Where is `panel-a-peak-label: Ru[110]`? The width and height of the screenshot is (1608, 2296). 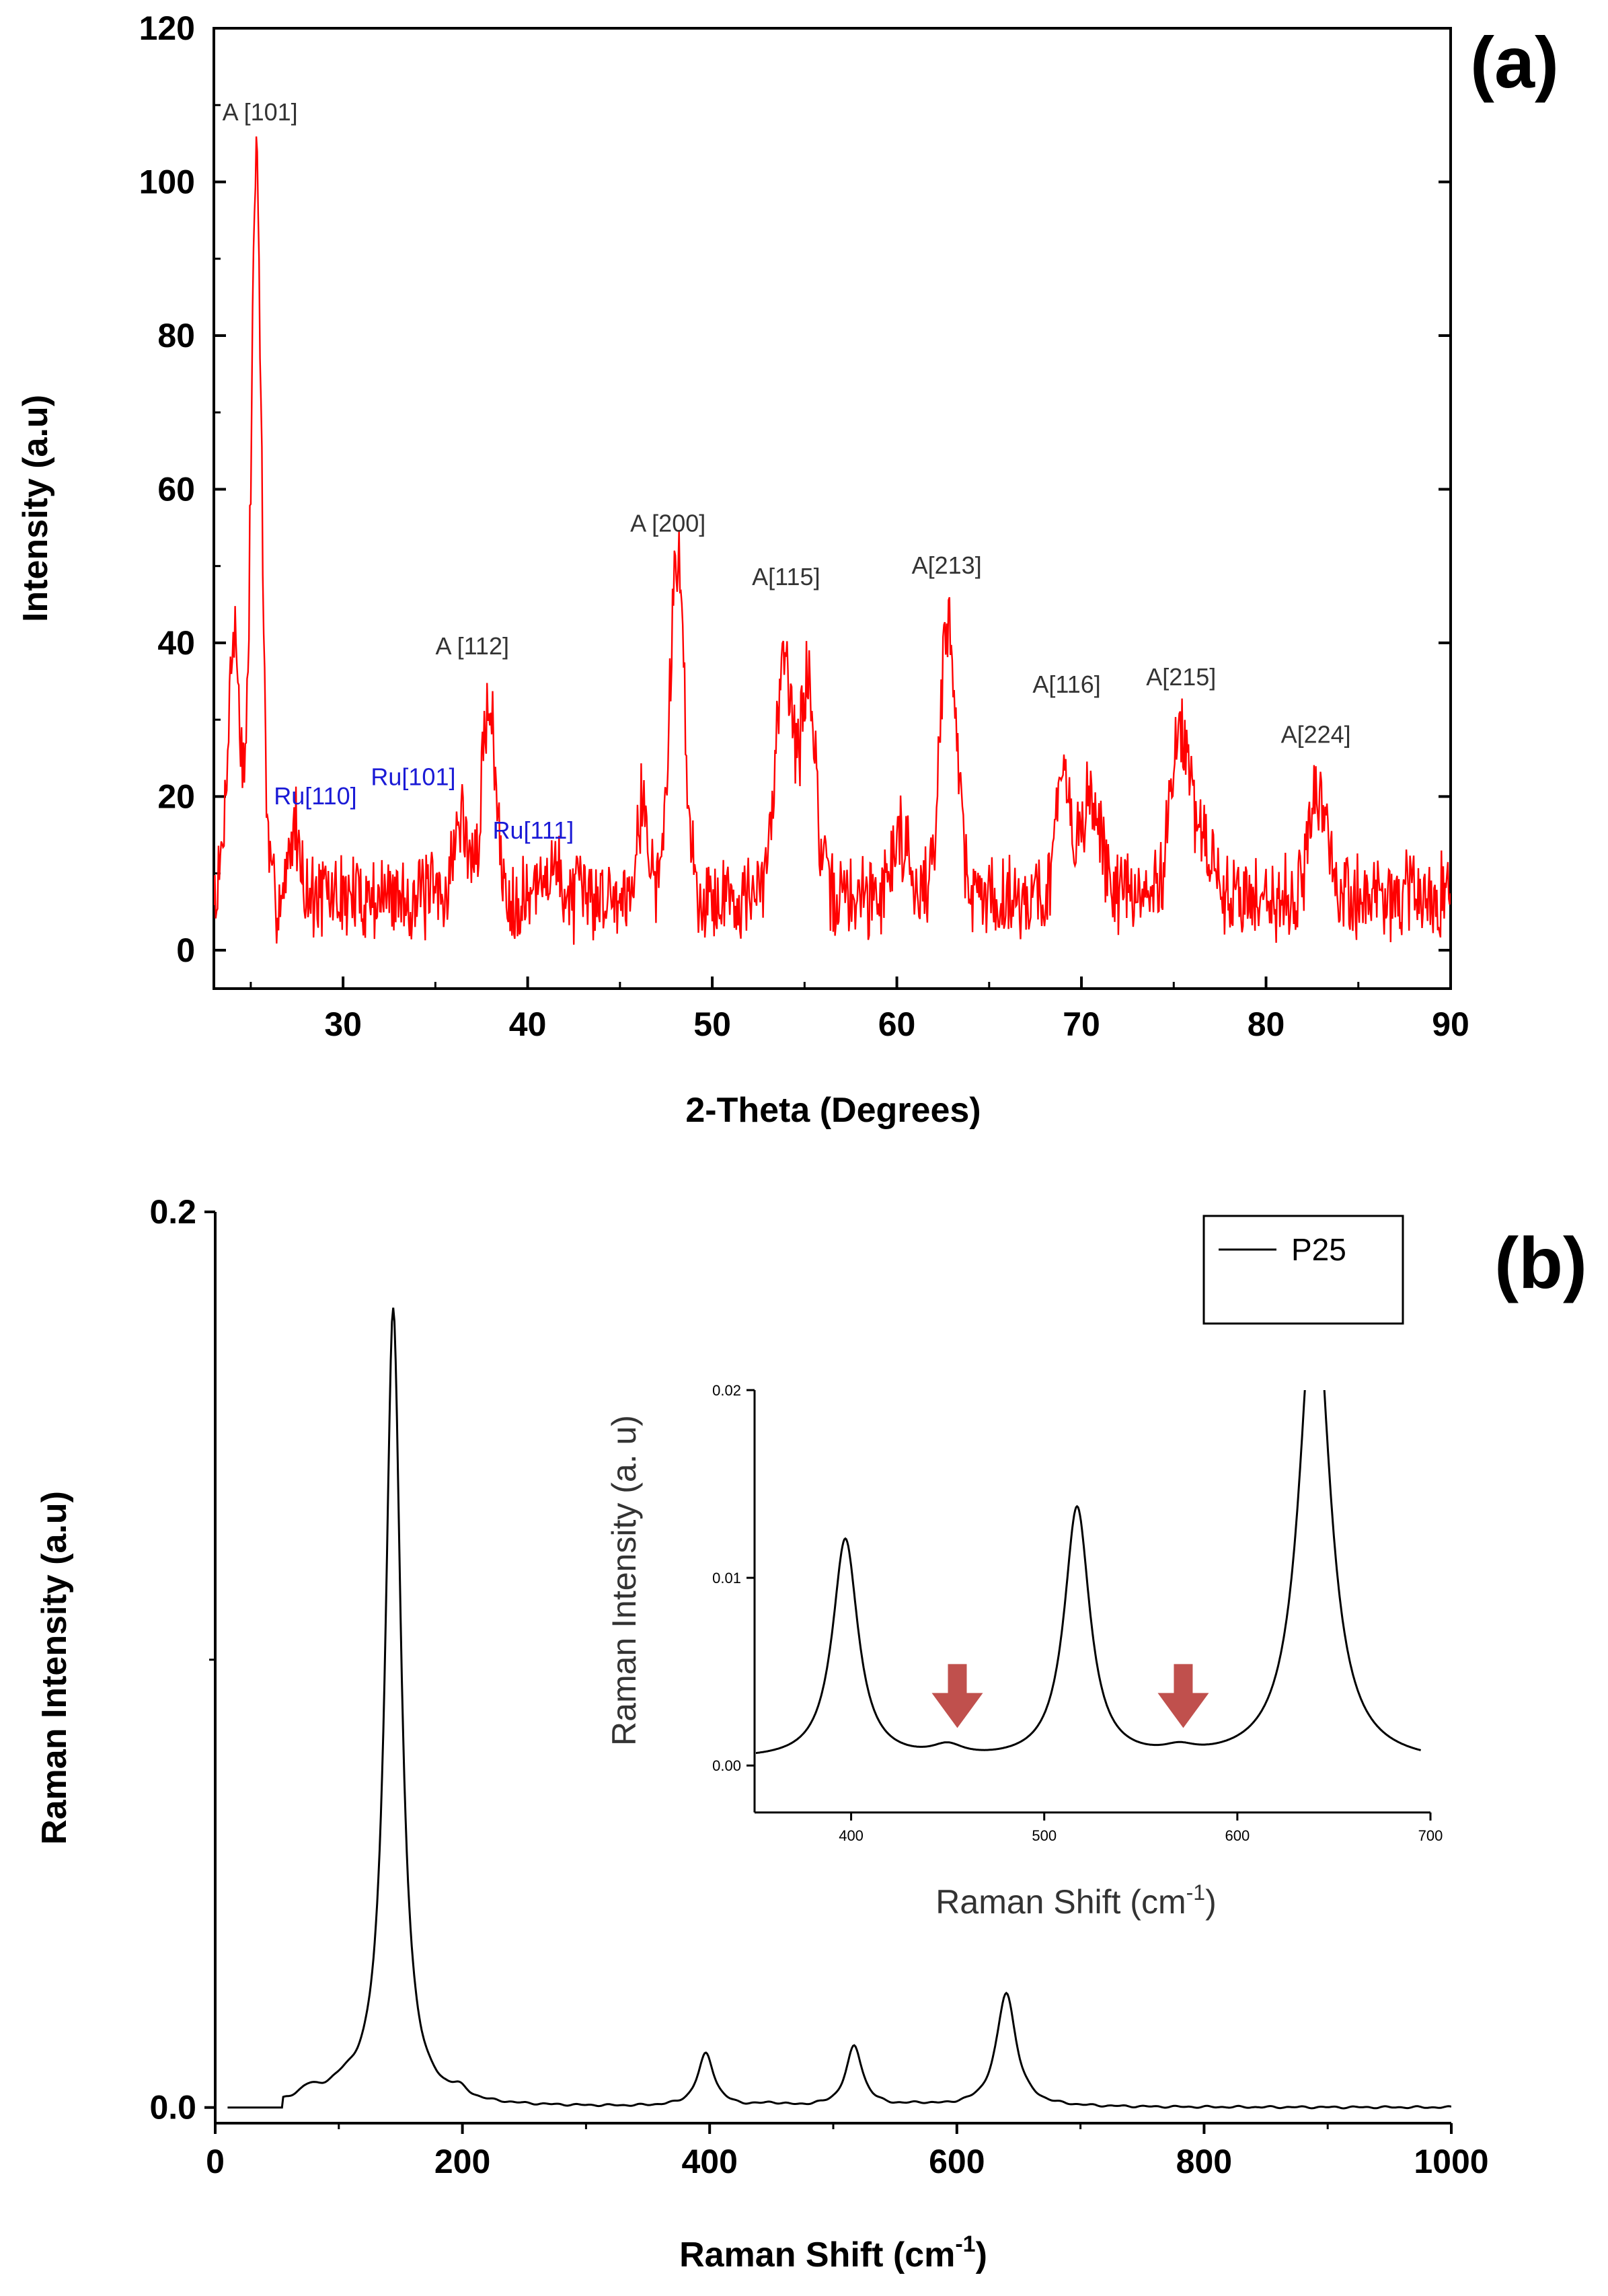 panel-a-peak-label: Ru[110] is located at coordinates (315, 796).